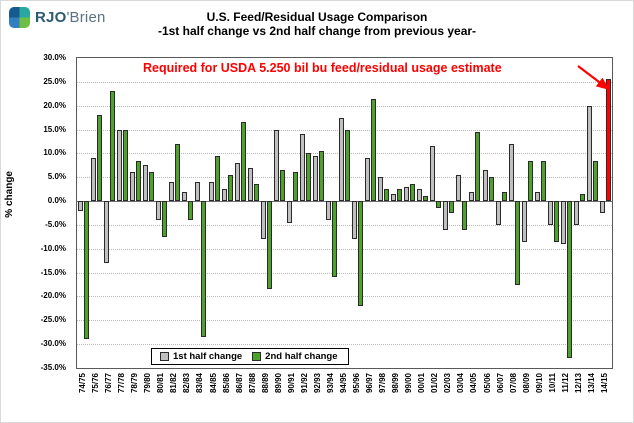  I want to click on bar-2nd-half-95/96, so click(361, 253).